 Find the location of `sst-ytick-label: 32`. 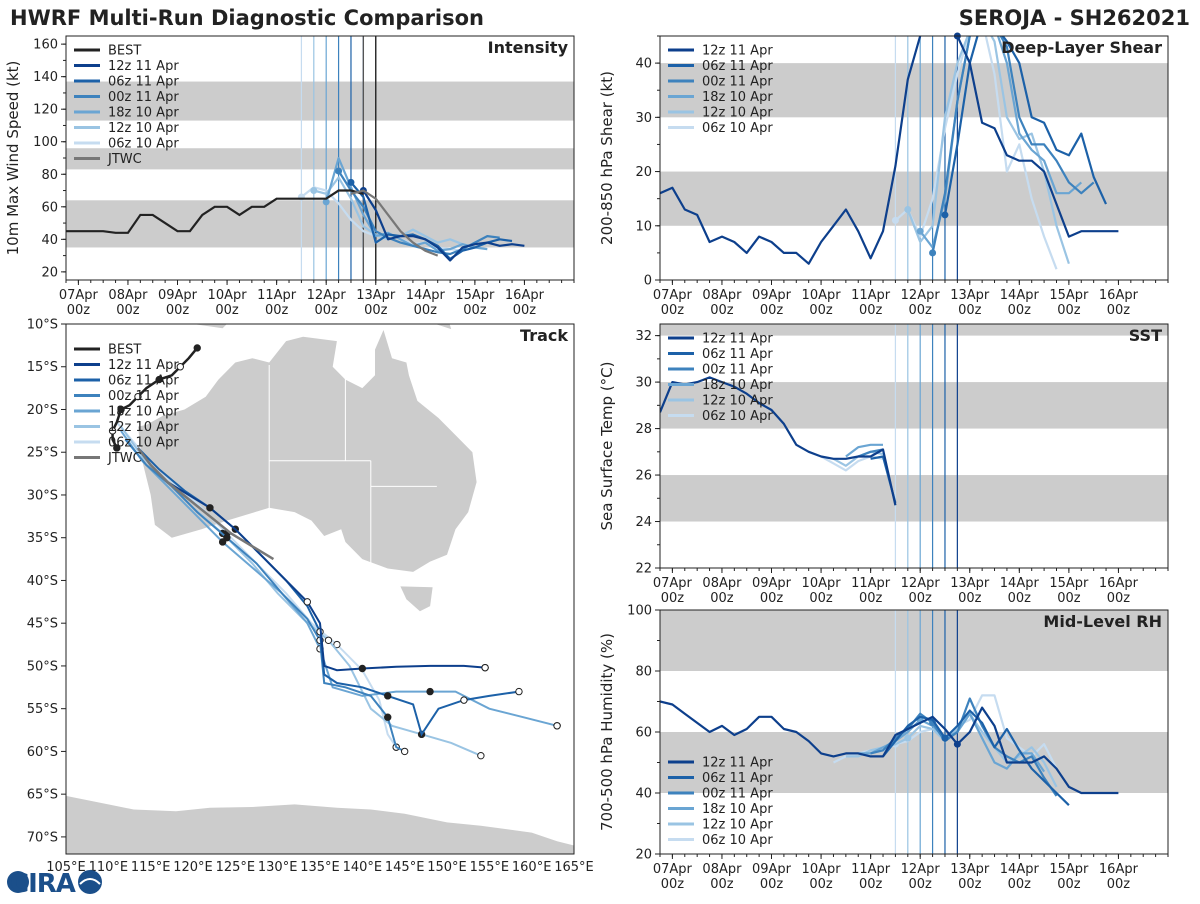

sst-ytick-label: 32 is located at coordinates (643, 336).